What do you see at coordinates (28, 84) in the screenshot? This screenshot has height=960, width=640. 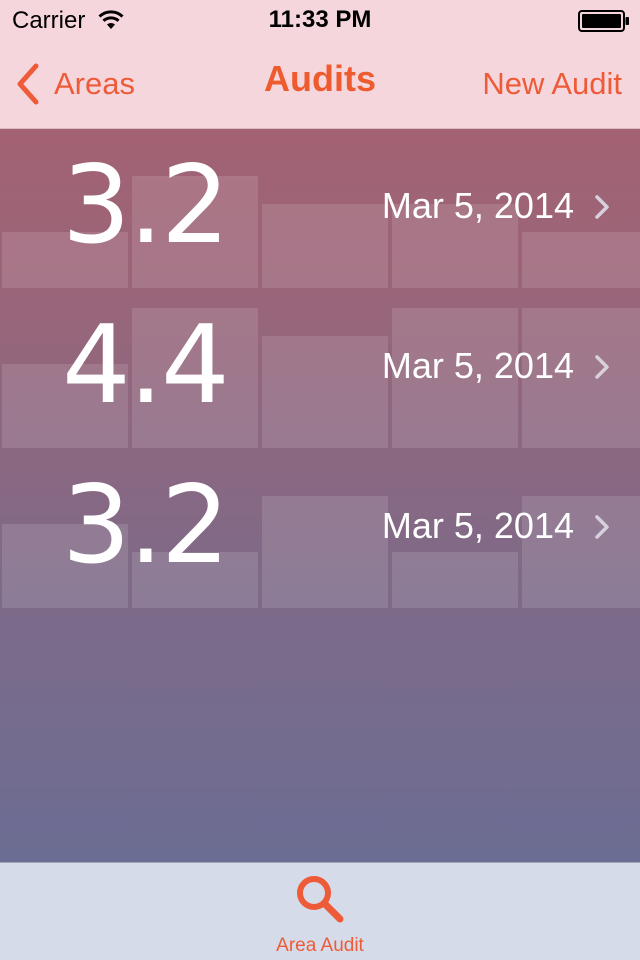 I see `chevron-left-icon` at bounding box center [28, 84].